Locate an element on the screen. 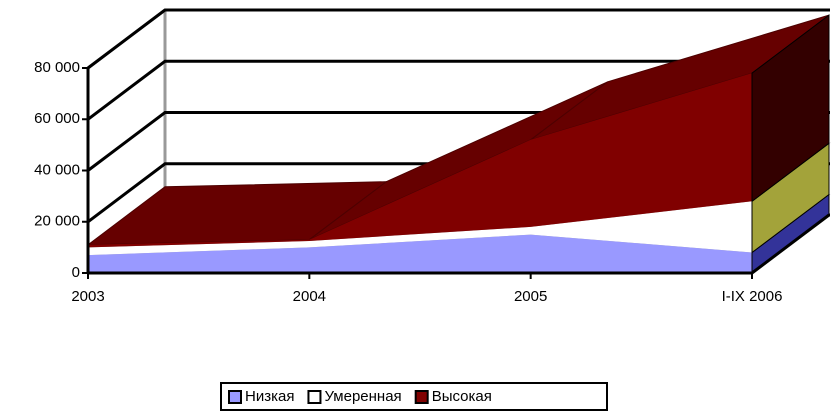 The height and width of the screenshot is (420, 832). x-tick-label: 2005 is located at coordinates (530, 296).